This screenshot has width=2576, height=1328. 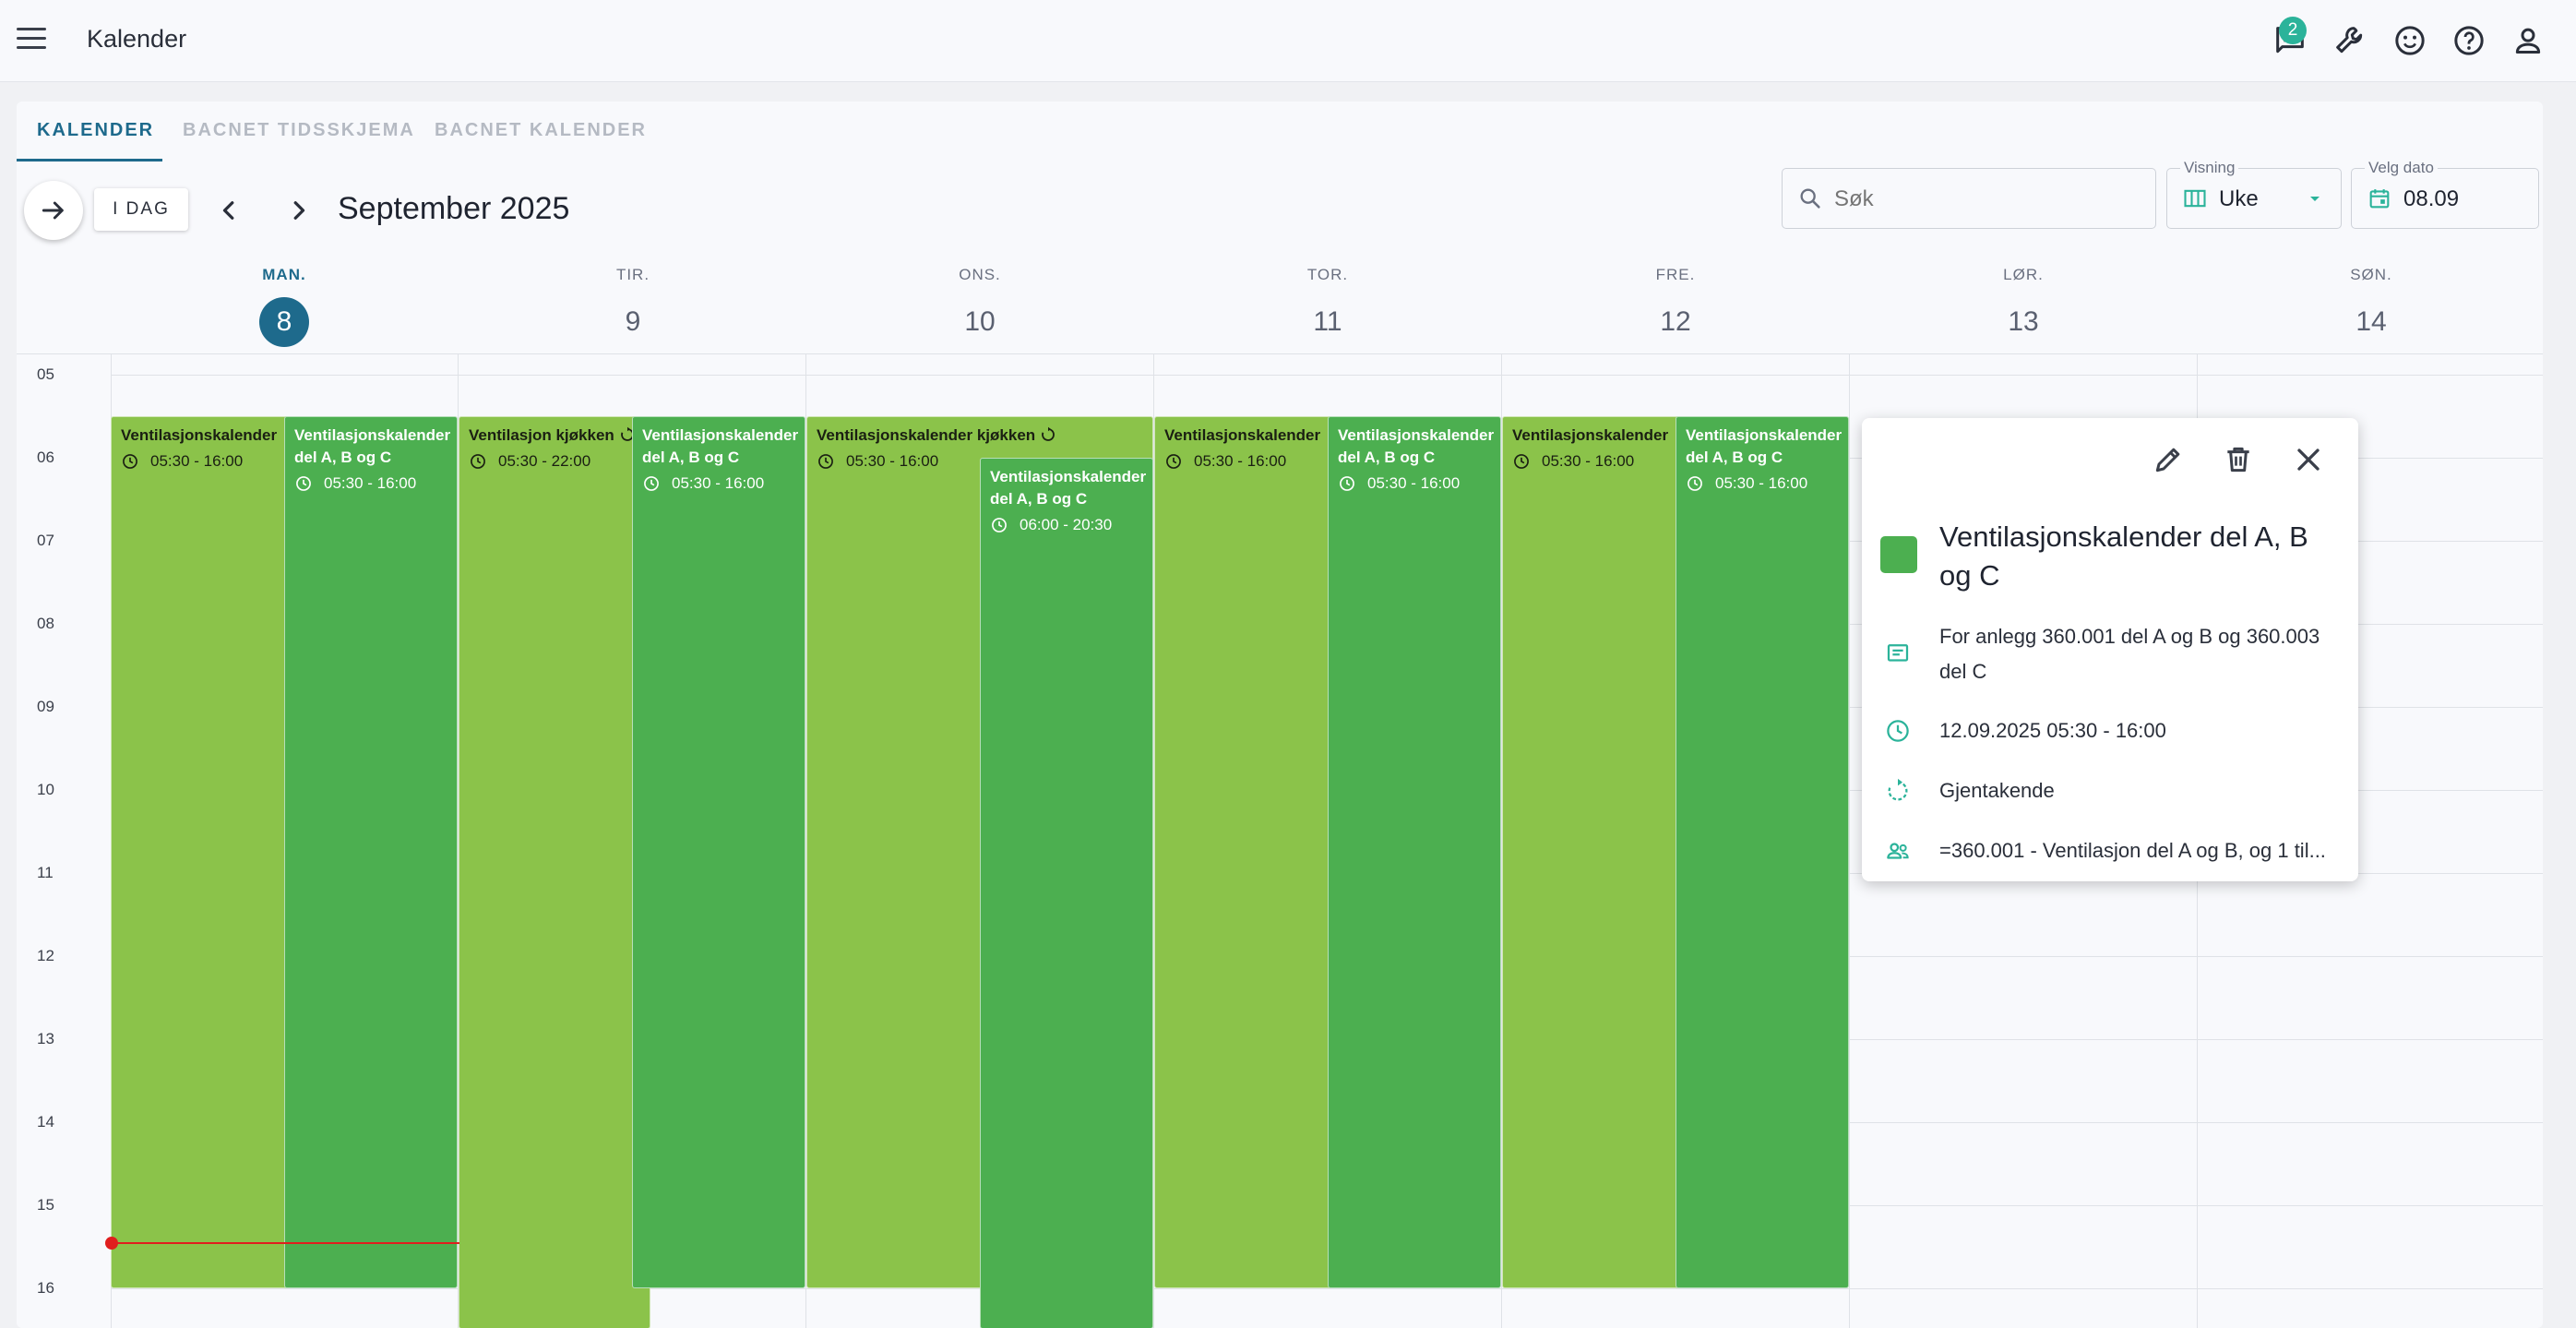 I want to click on day-header-tue: TIR. 9, so click(x=633, y=307).